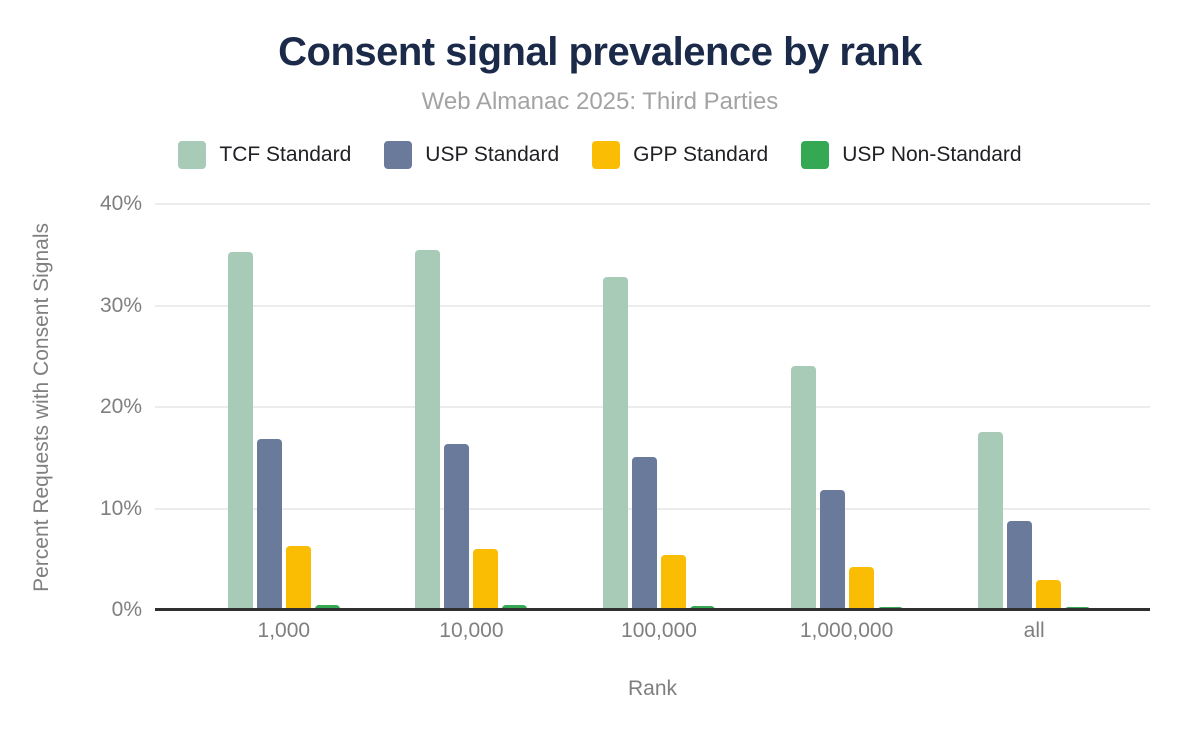 The width and height of the screenshot is (1200, 742). Describe the element at coordinates (120, 203) in the screenshot. I see `y-tick-label-40: 40%` at that location.